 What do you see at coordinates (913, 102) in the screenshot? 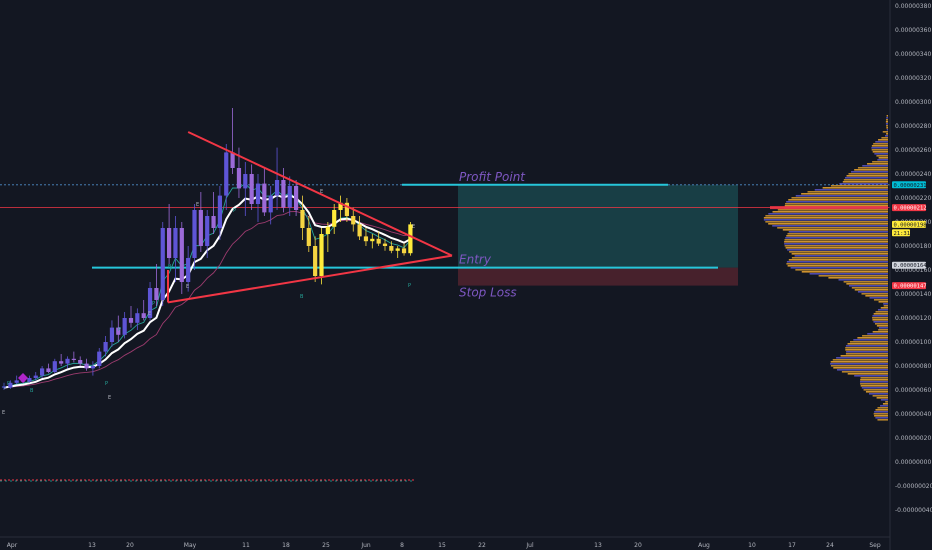
I see `price-tick-label: 0.00000300` at bounding box center [913, 102].